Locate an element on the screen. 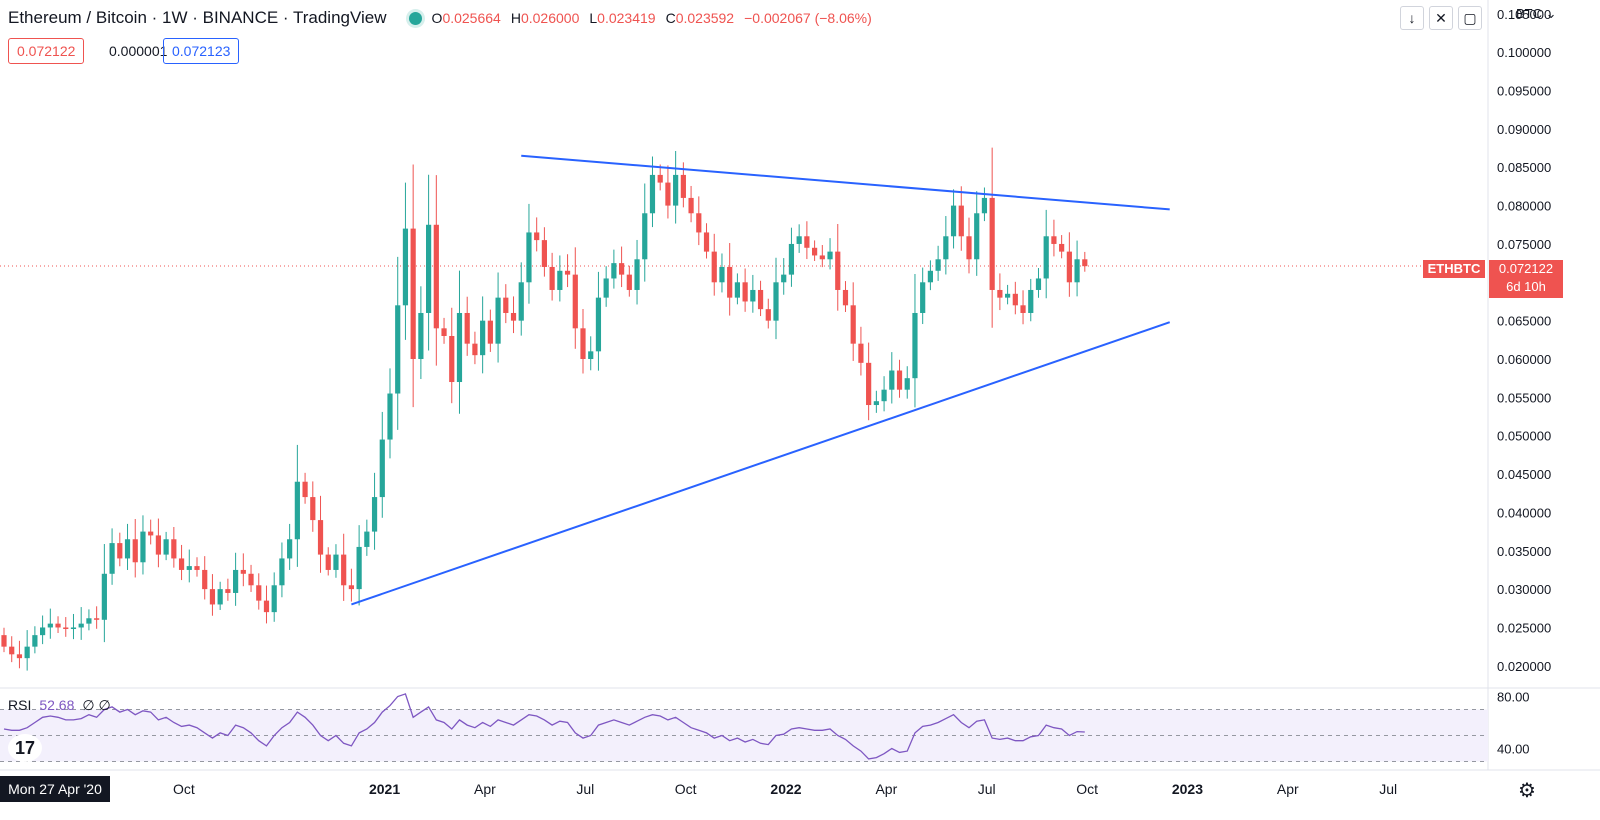 This screenshot has height=820, width=1600. arrow-down-icon: ↓ is located at coordinates (1412, 18).